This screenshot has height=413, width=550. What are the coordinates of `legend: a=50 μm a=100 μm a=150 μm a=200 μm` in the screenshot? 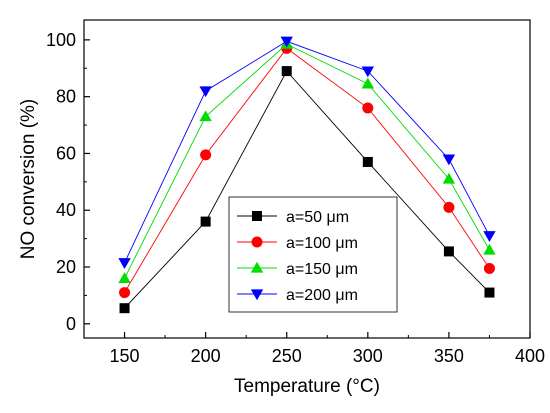 It's located at (313, 254).